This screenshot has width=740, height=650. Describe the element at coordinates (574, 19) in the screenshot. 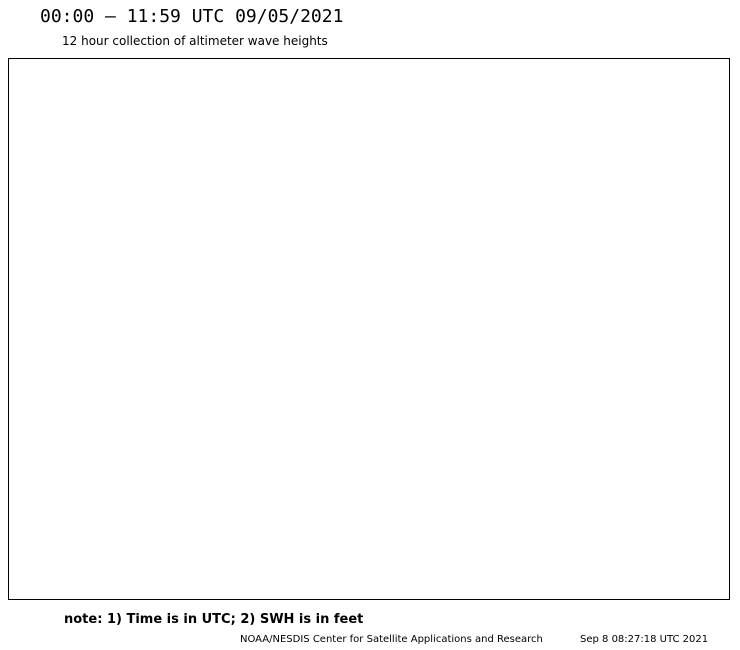

I see `swh-colorbar` at that location.